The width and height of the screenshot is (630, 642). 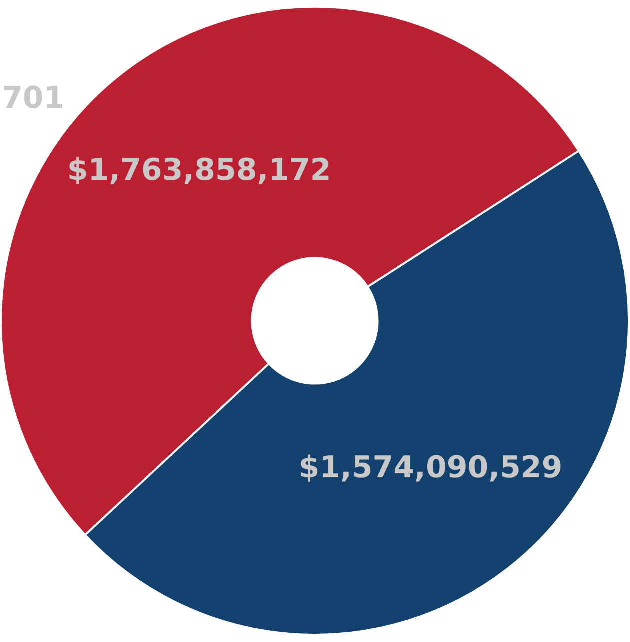 What do you see at coordinates (199, 170) in the screenshot?
I see `data-label: $1,763,858,172` at bounding box center [199, 170].